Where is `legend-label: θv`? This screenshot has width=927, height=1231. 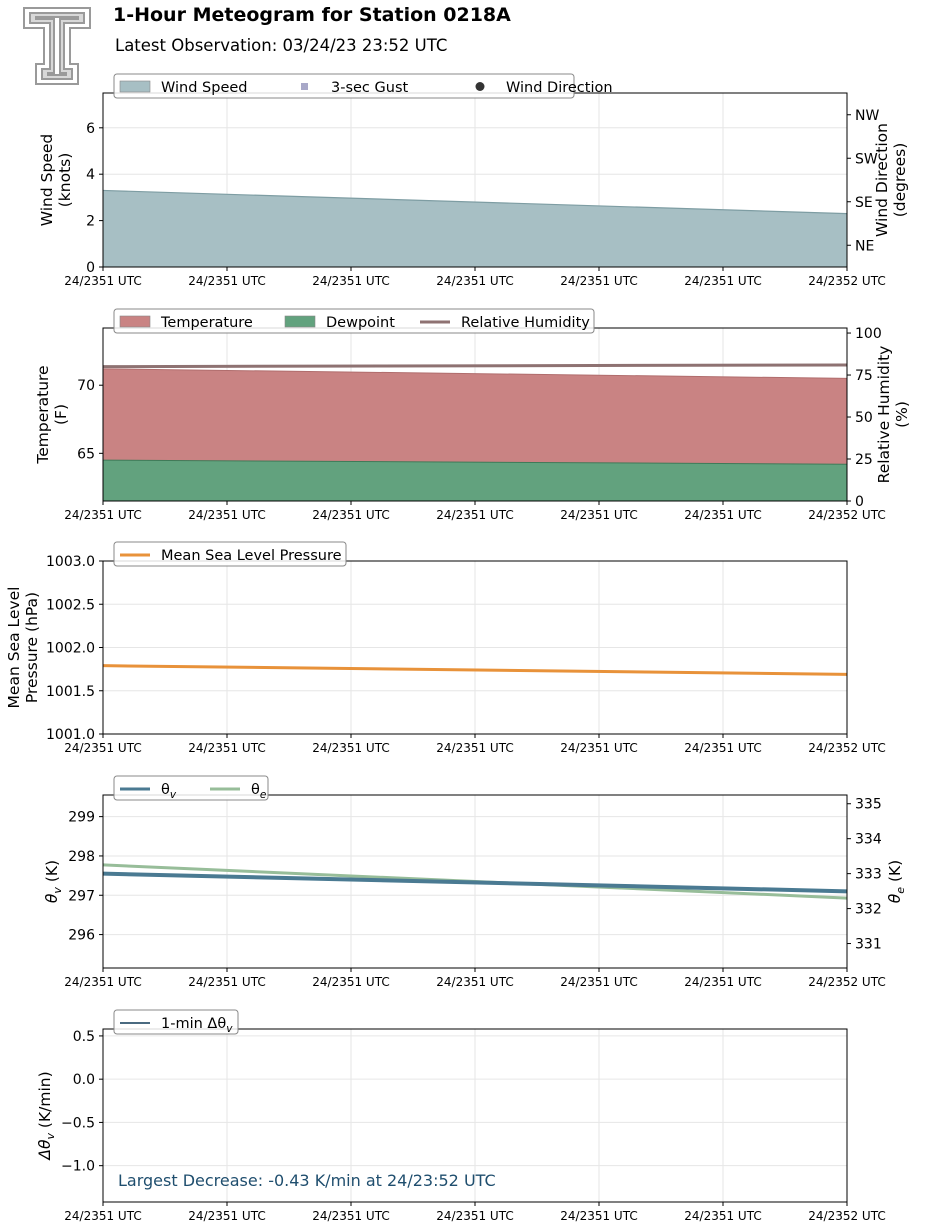
legend-label: θv is located at coordinates (169, 791).